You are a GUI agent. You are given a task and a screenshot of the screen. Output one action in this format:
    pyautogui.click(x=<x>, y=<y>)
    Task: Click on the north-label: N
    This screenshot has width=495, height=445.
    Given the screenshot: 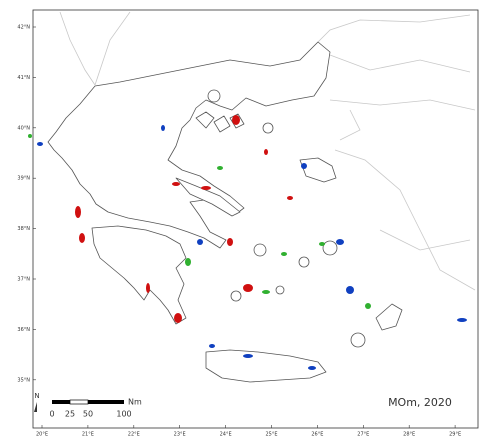 What is the action you would take?
    pyautogui.click(x=36, y=396)
    